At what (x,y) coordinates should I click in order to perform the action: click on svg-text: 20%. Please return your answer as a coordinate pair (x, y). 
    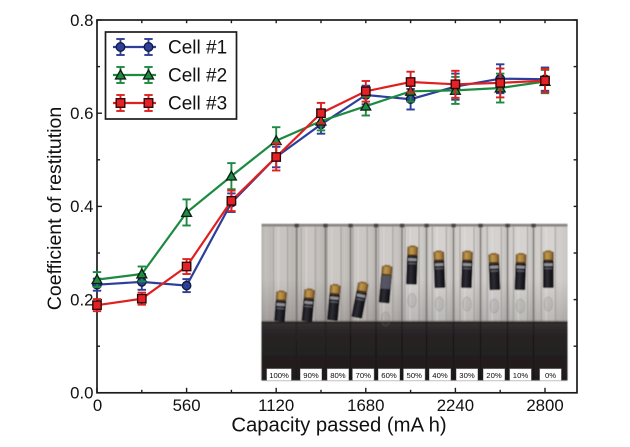
    Looking at the image, I should click on (494, 375).